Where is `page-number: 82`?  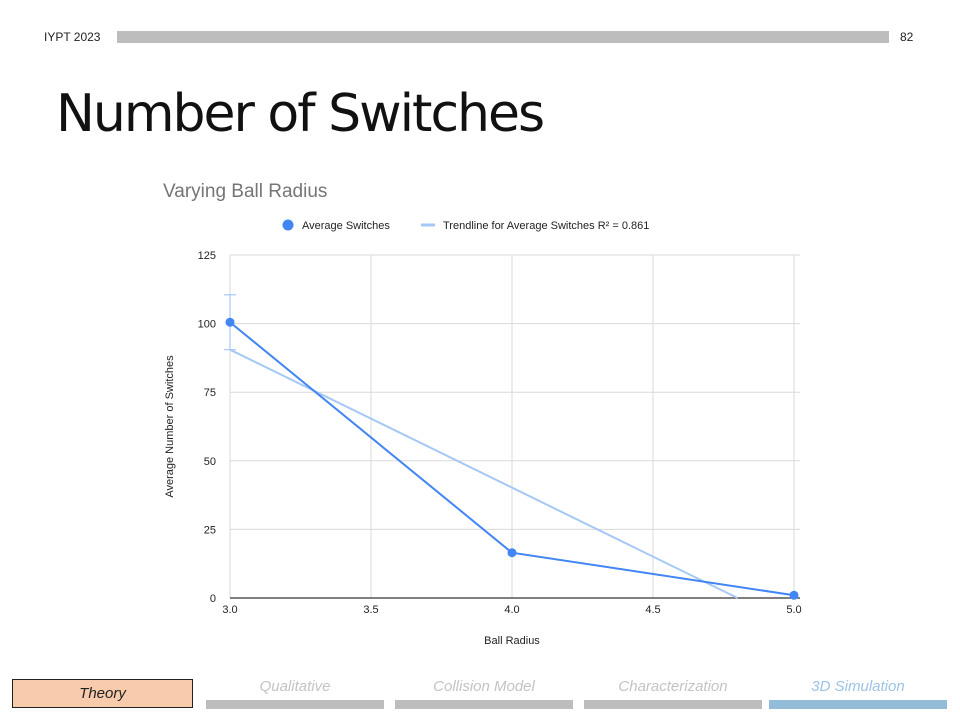 page-number: 82 is located at coordinates (907, 37).